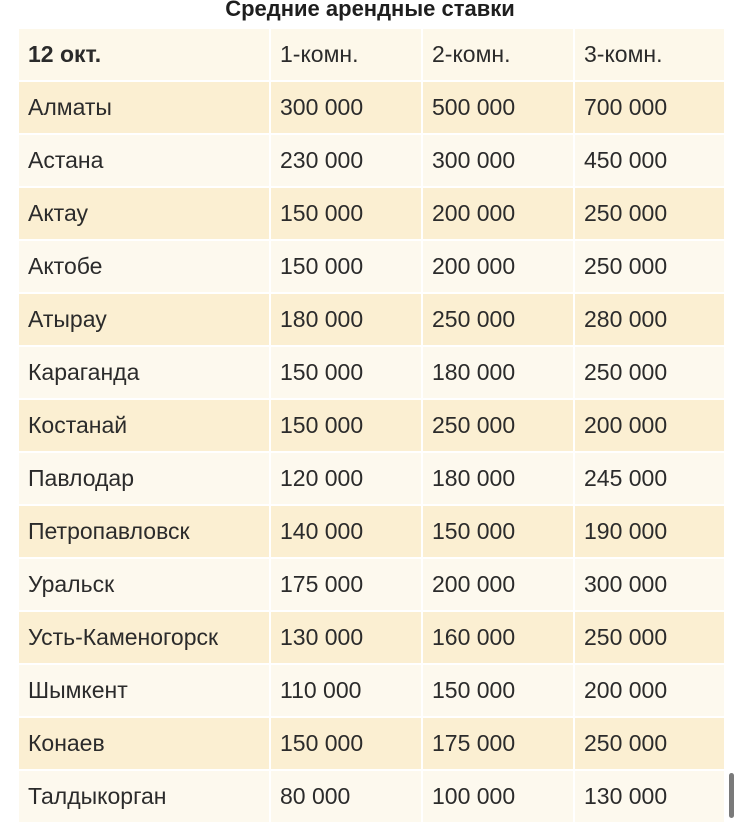 Image resolution: width=740 pixels, height=824 pixels. What do you see at coordinates (144, 584) in the screenshot?
I see `city-cell: Уральск` at bounding box center [144, 584].